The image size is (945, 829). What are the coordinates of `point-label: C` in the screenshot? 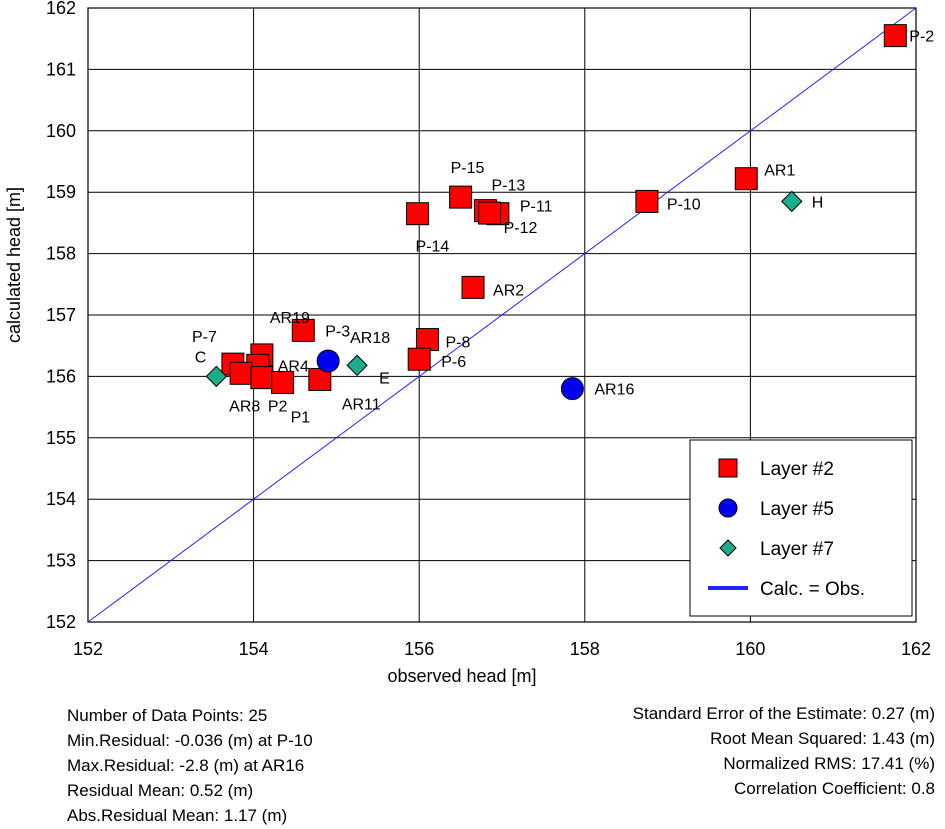 It's located at (201, 357).